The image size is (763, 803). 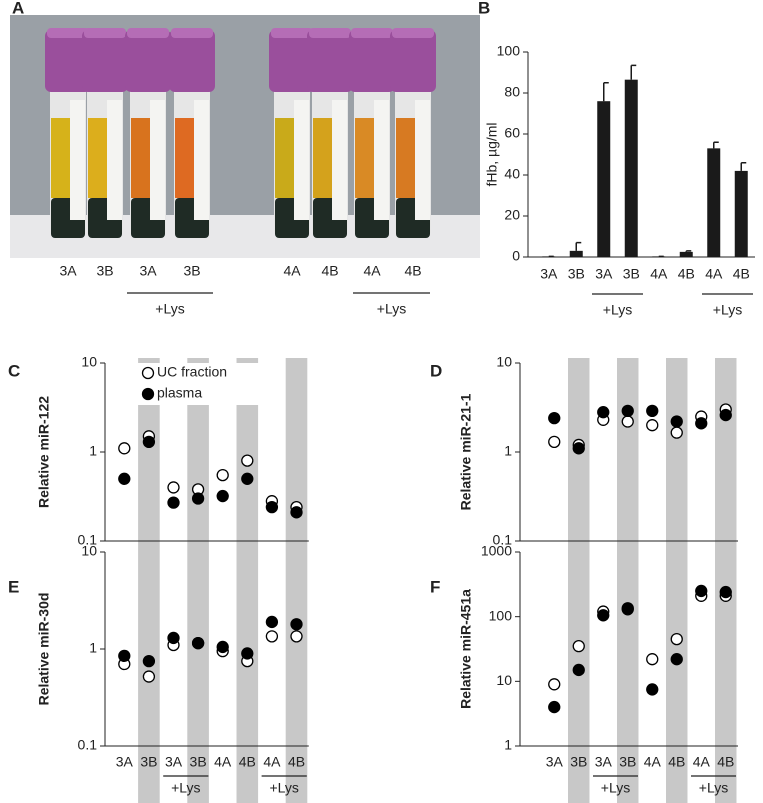 I want to click on y-tick-label: 60, so click(x=512, y=133).